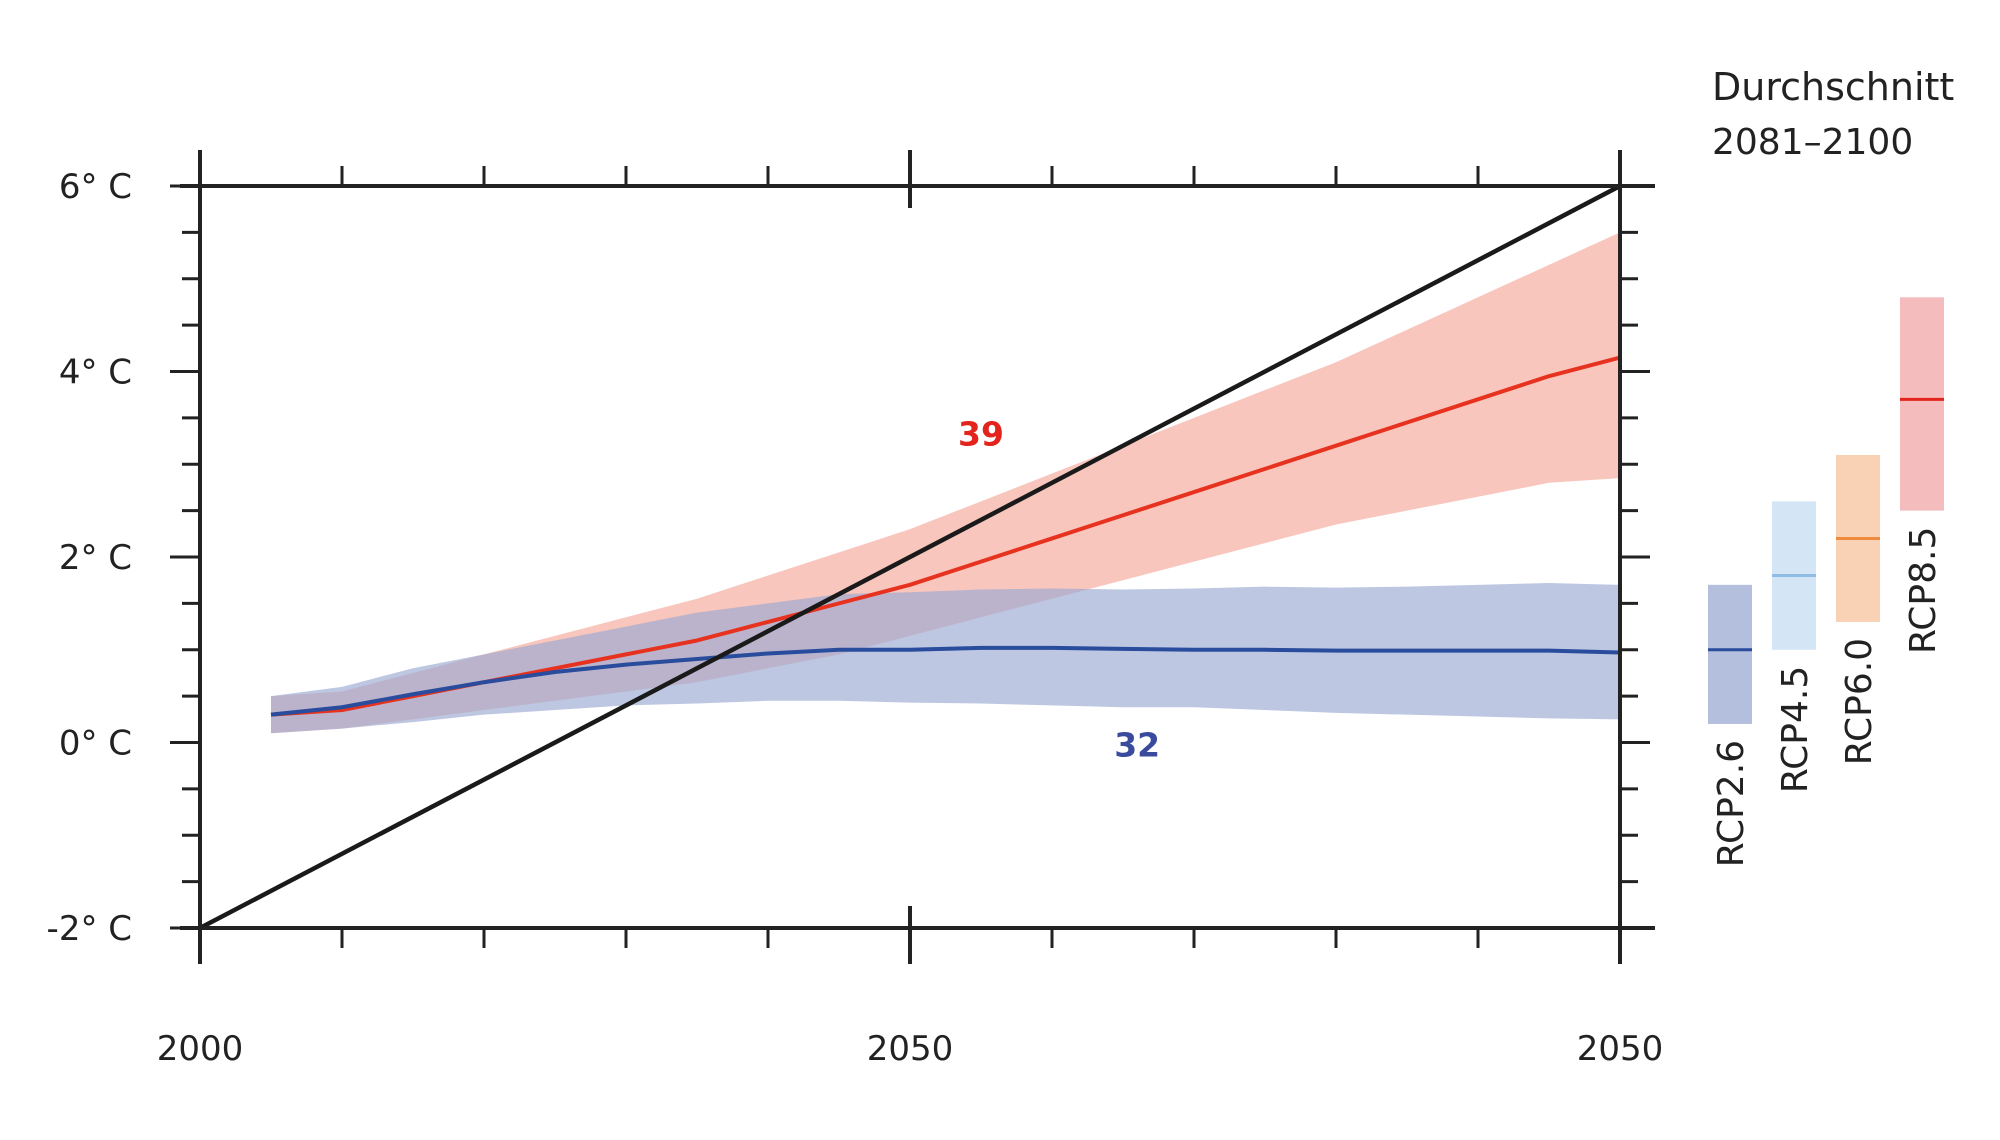 The height and width of the screenshot is (1140, 2000). Describe the element at coordinates (981, 434) in the screenshot. I see `model-count-label: 39` at that location.